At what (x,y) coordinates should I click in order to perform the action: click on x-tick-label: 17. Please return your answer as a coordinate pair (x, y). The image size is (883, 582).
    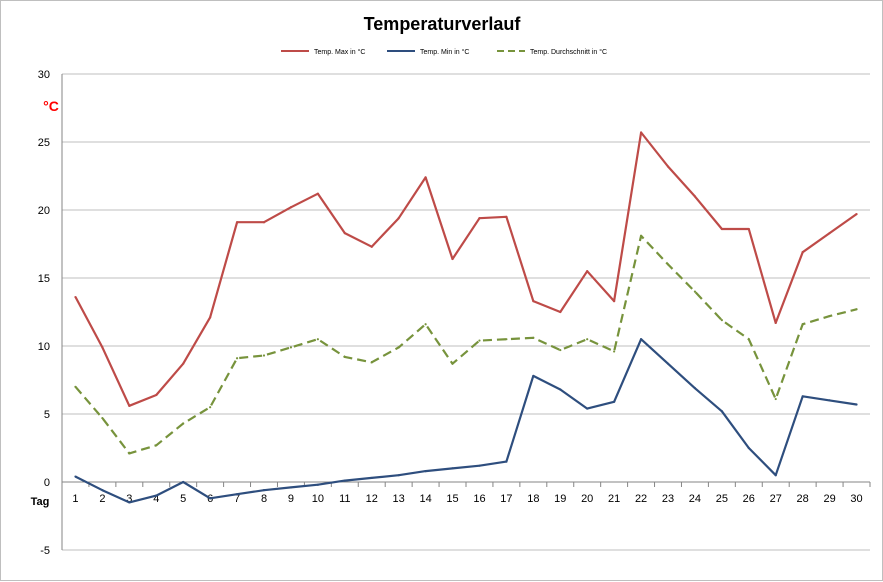
    Looking at the image, I should click on (506, 499).